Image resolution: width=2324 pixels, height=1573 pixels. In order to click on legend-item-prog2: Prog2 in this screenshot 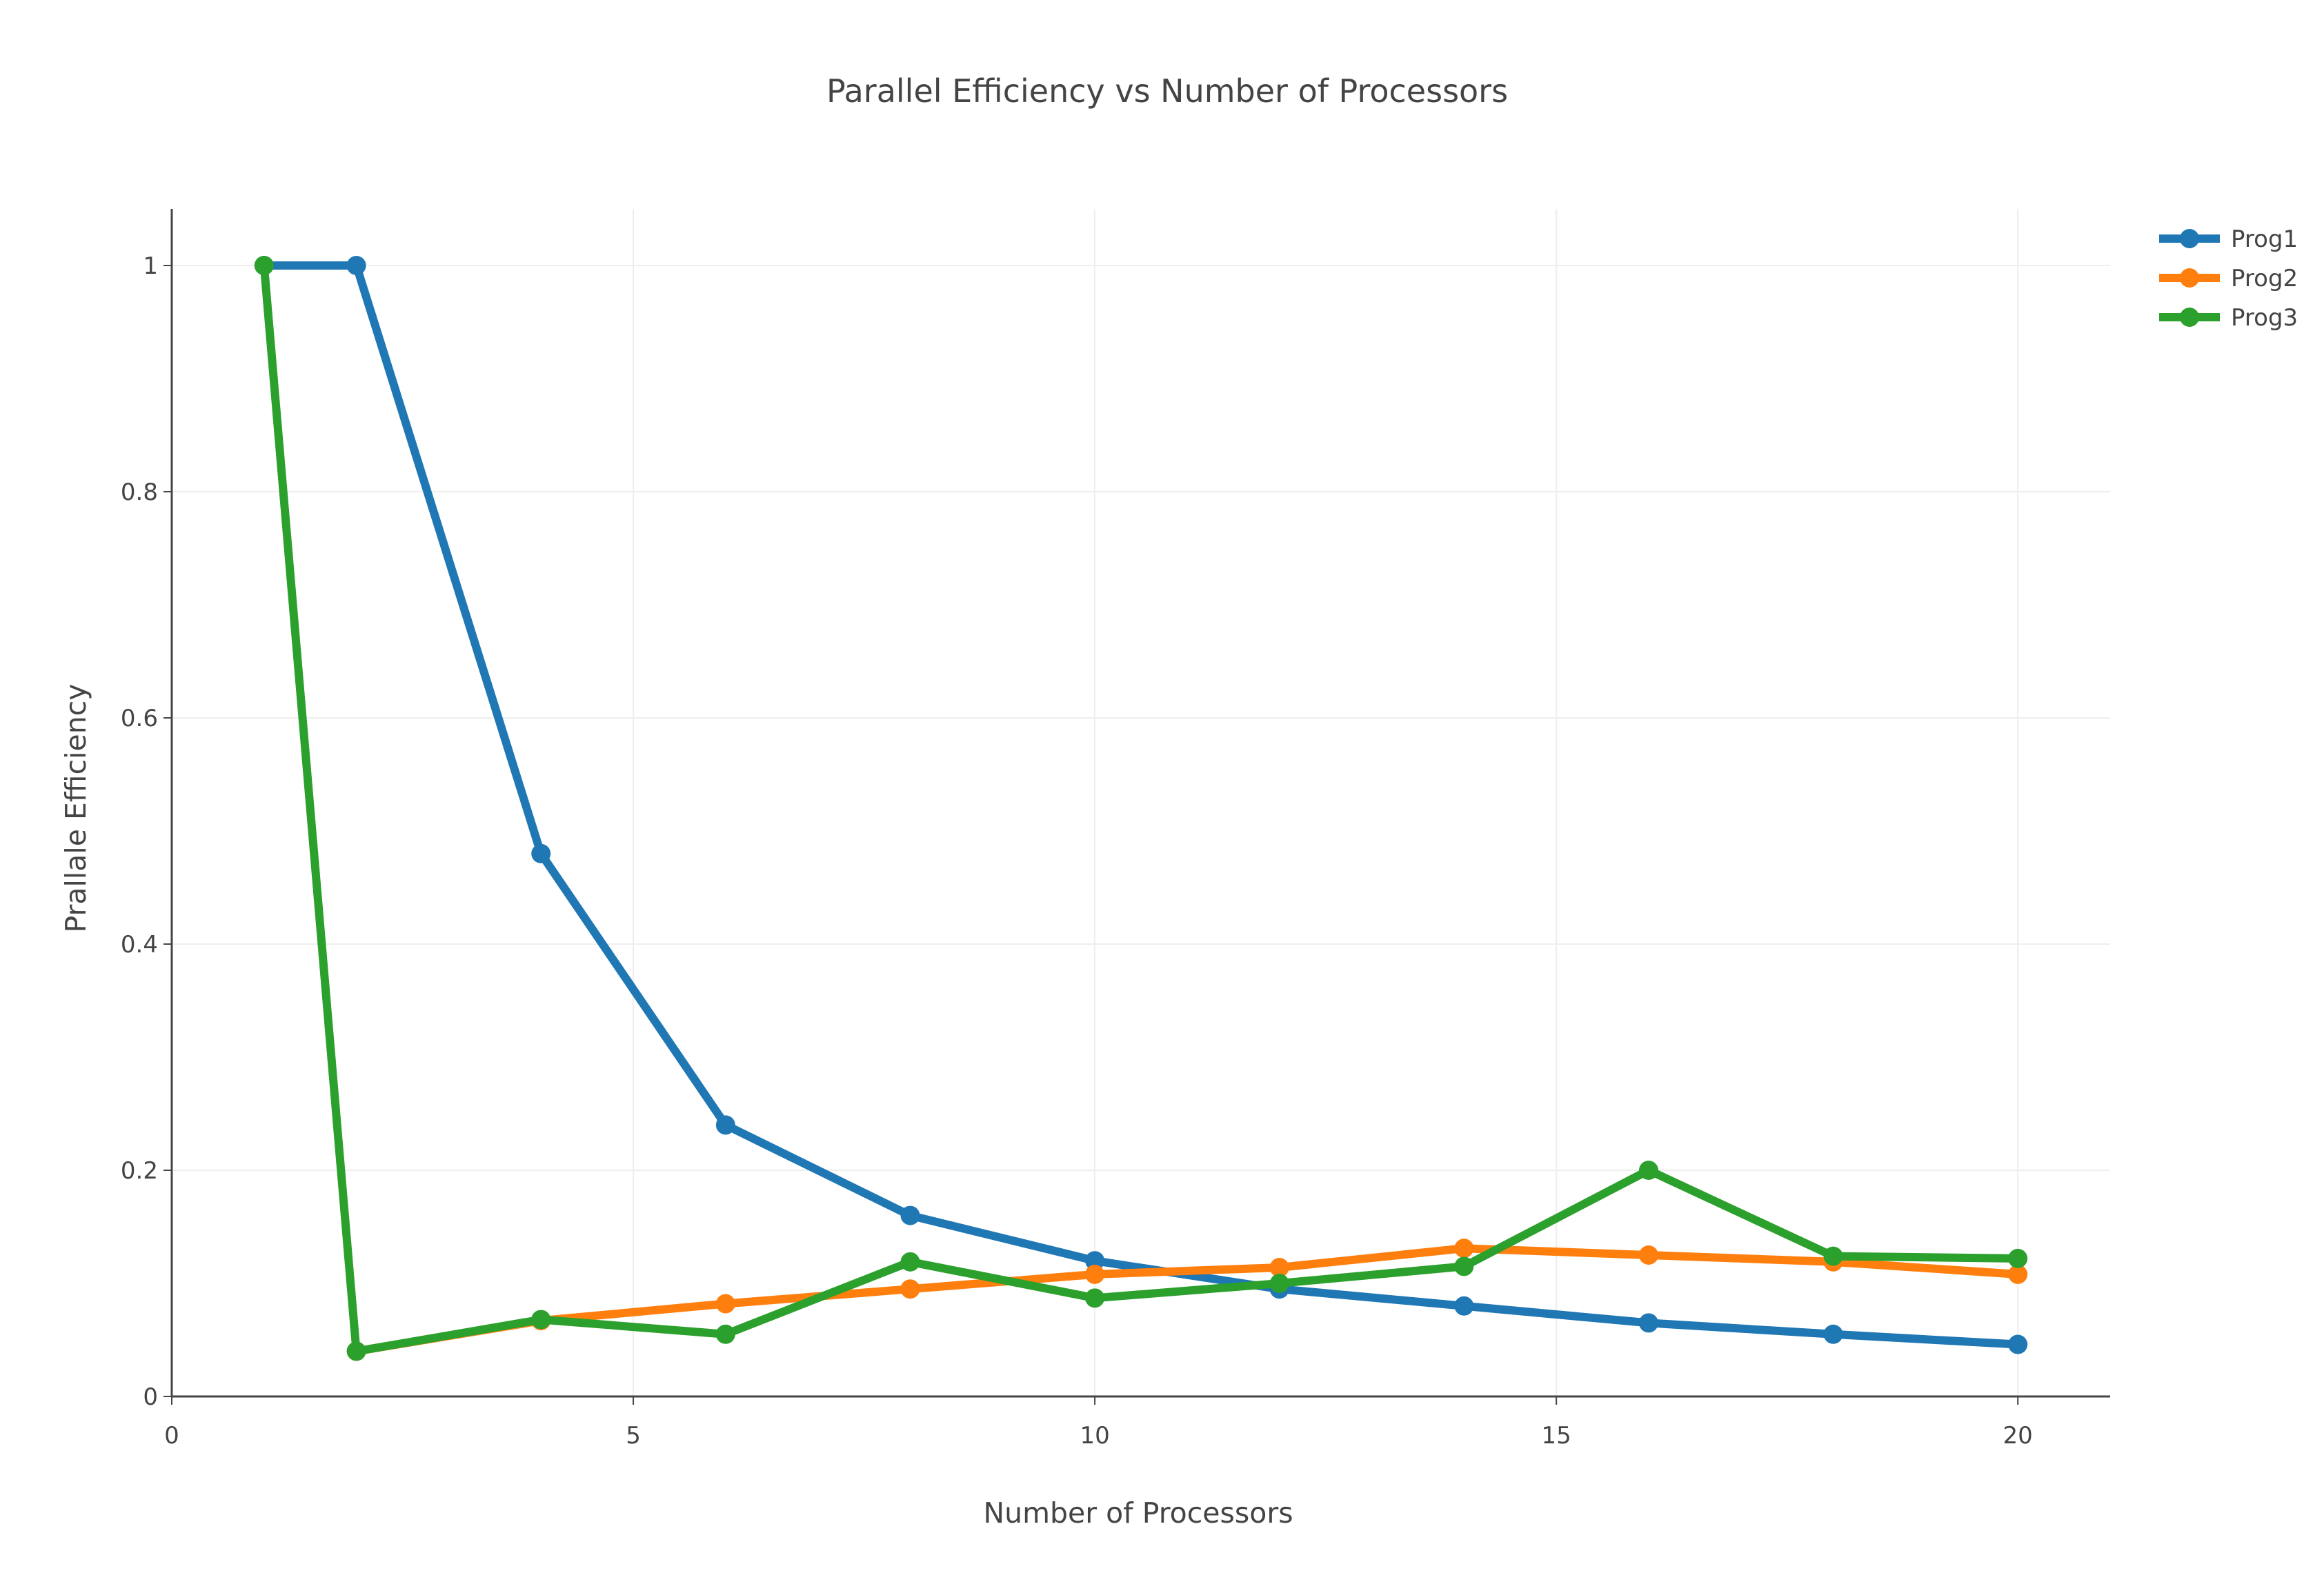, I will do `click(2228, 278)`.